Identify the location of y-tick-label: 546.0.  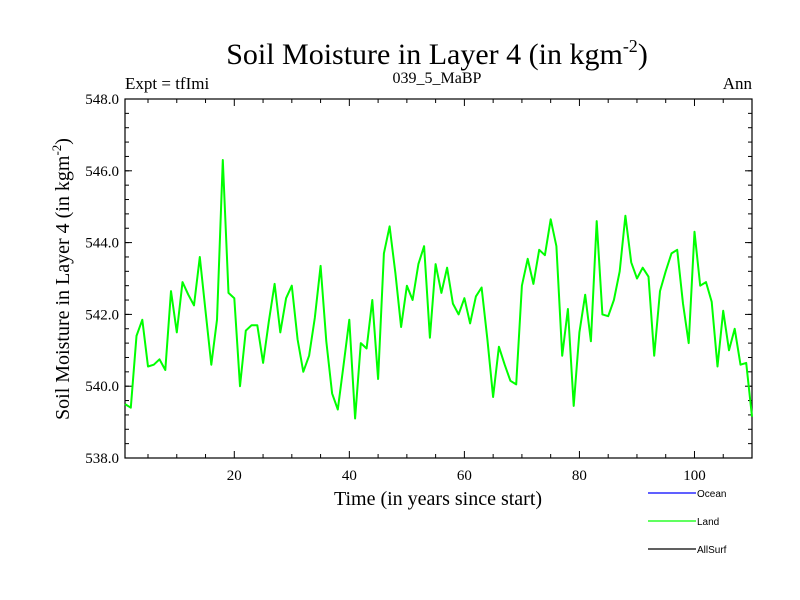
(102, 172).